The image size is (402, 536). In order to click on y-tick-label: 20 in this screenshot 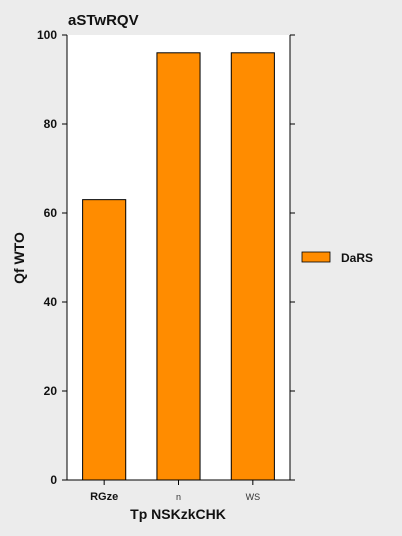, I will do `click(51, 391)`.